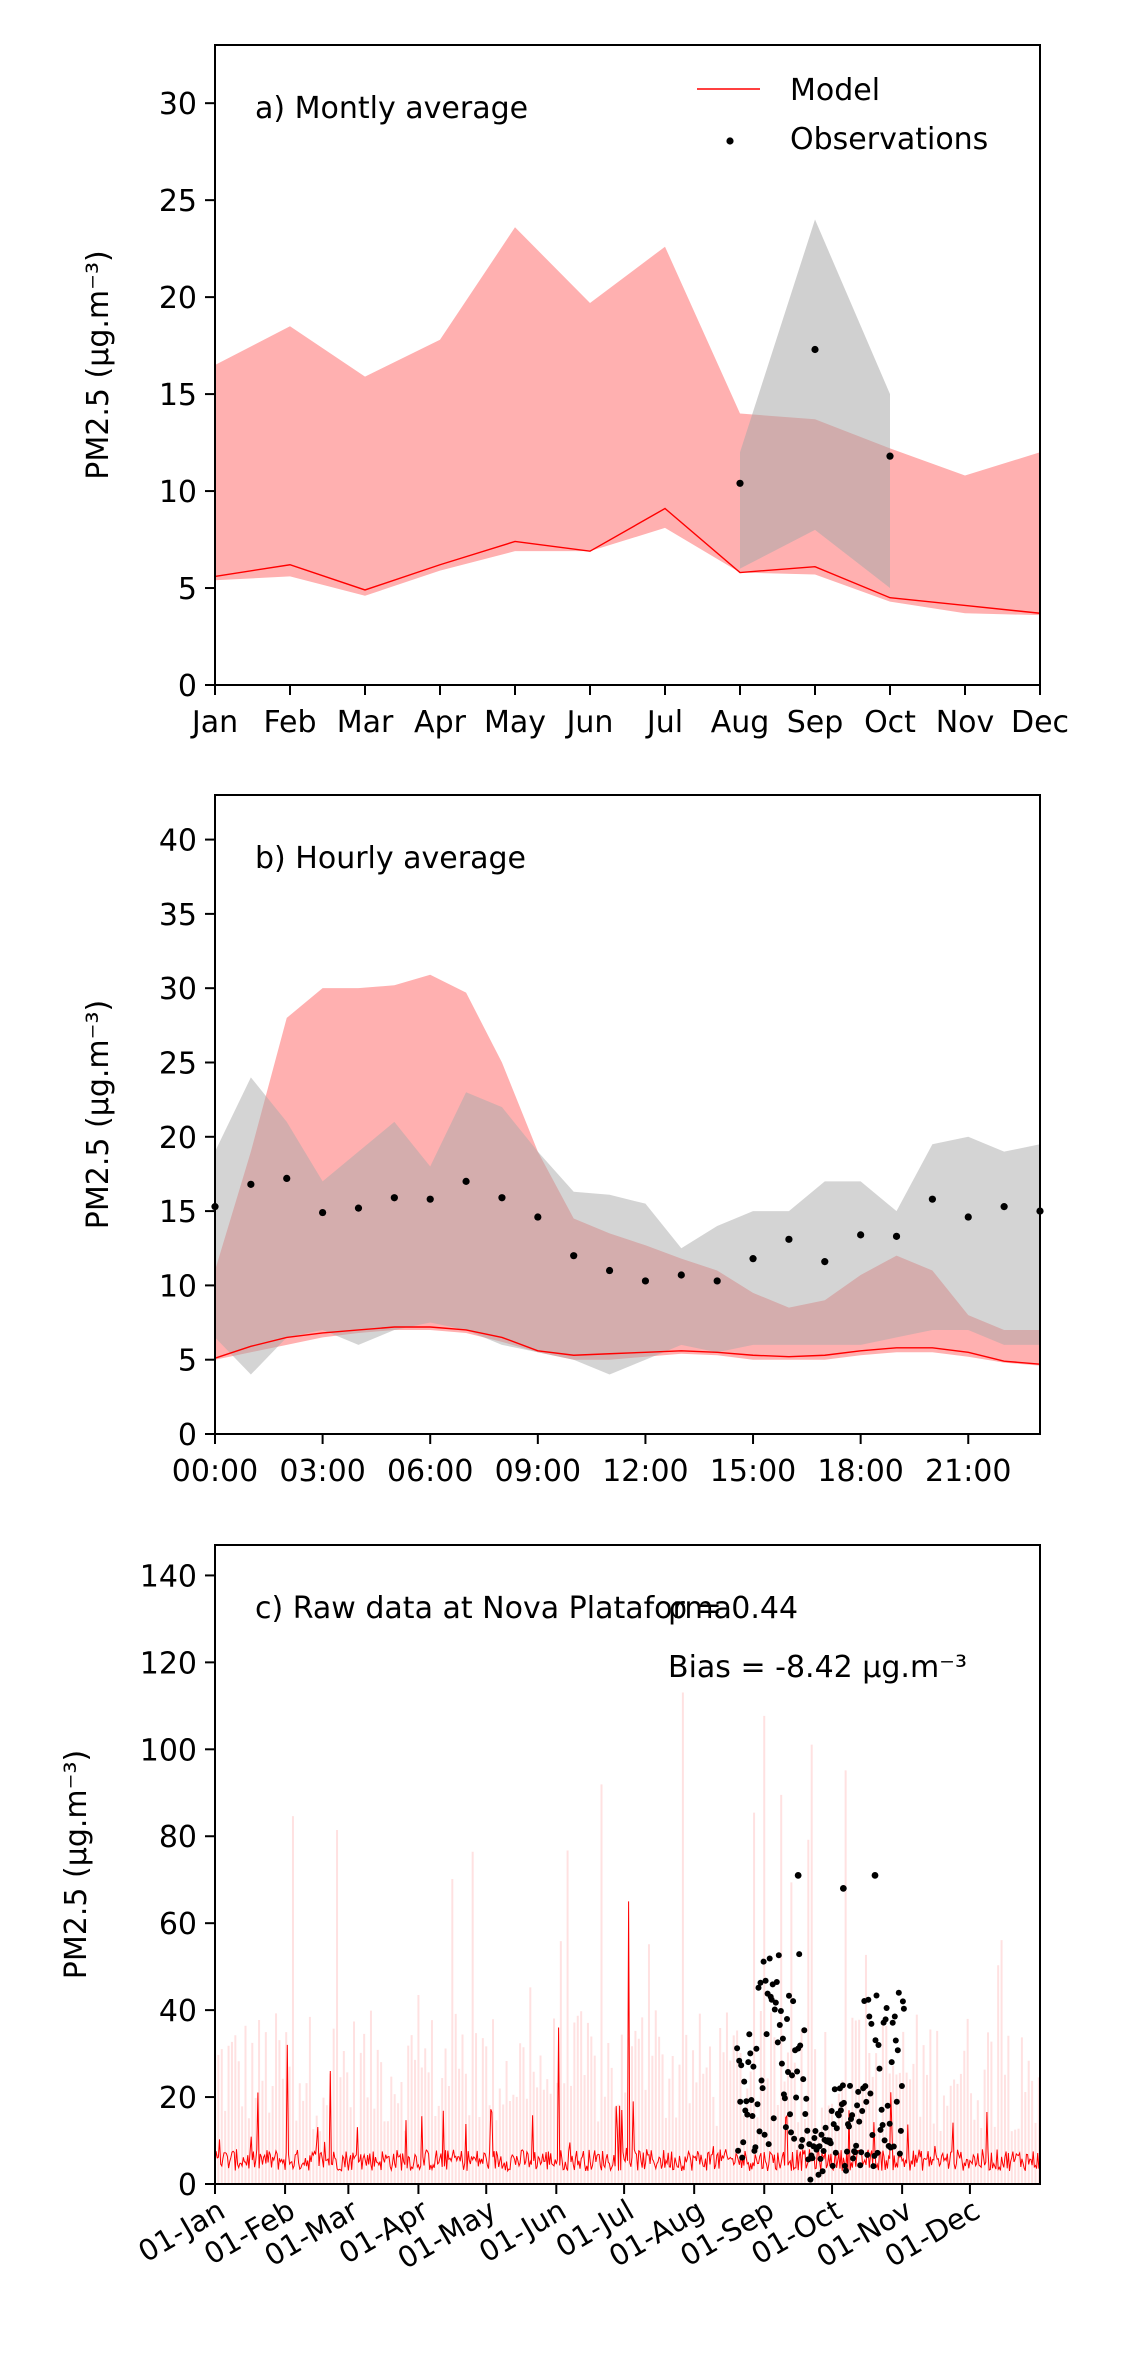  I want to click on panel-a-xtick-label: Sep, so click(815, 722).